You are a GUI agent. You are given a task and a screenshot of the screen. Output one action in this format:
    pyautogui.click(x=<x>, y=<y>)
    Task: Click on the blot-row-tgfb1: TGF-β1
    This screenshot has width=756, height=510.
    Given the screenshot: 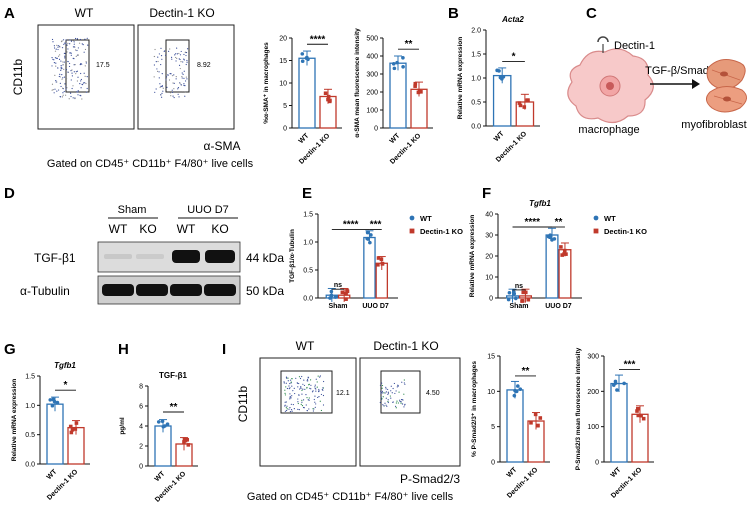 What is the action you would take?
    pyautogui.click(x=55, y=258)
    